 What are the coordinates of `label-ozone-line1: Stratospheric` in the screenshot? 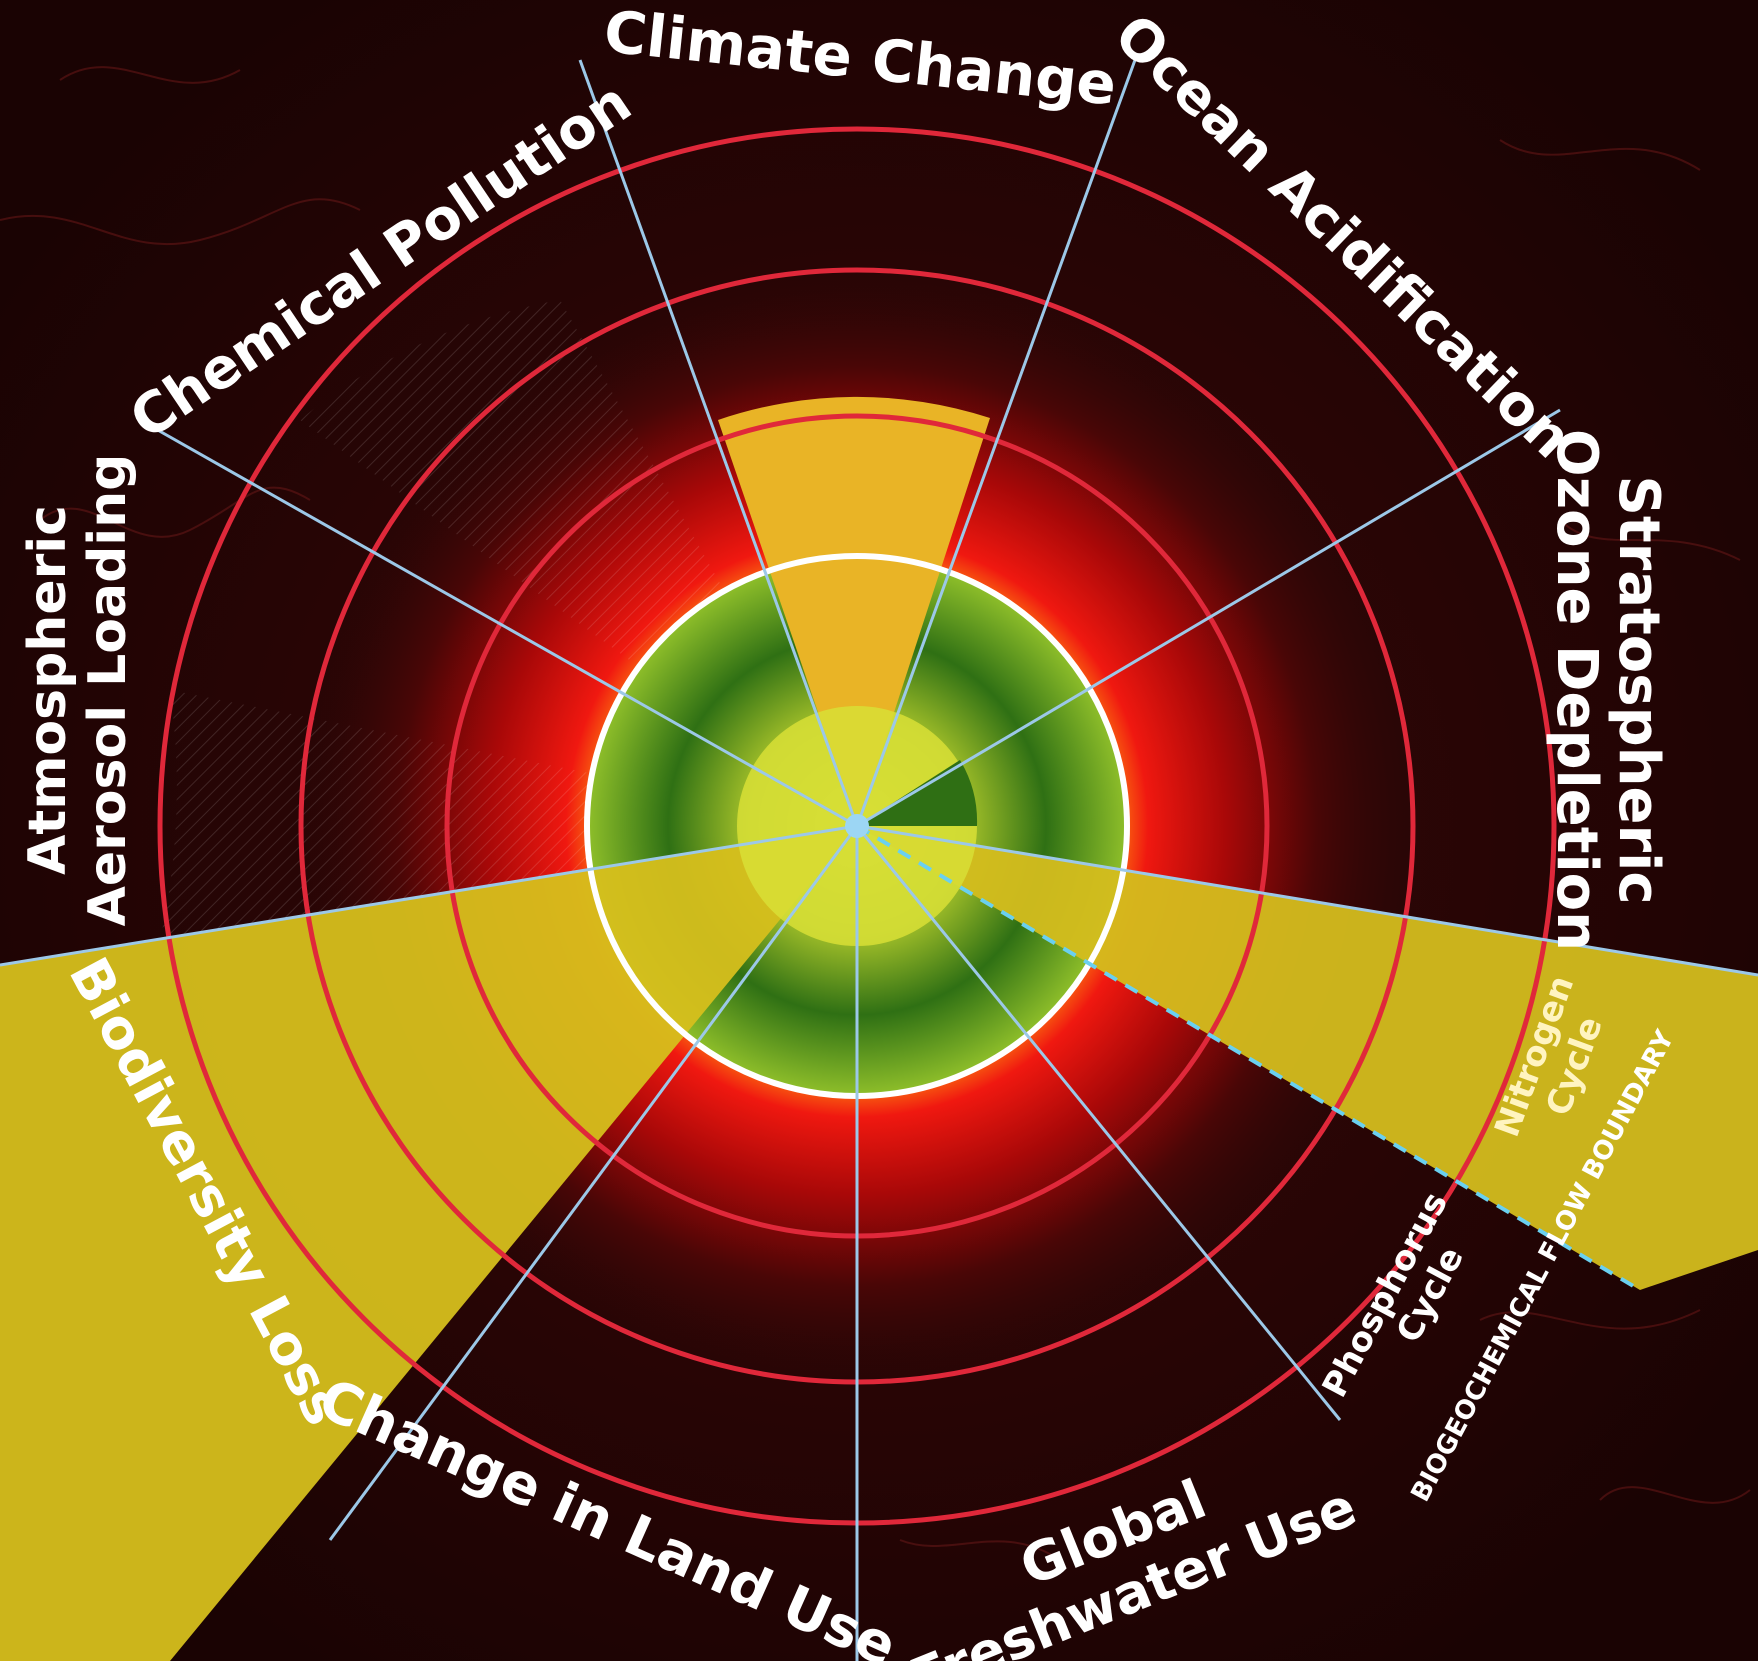 It's located at (1638, 689).